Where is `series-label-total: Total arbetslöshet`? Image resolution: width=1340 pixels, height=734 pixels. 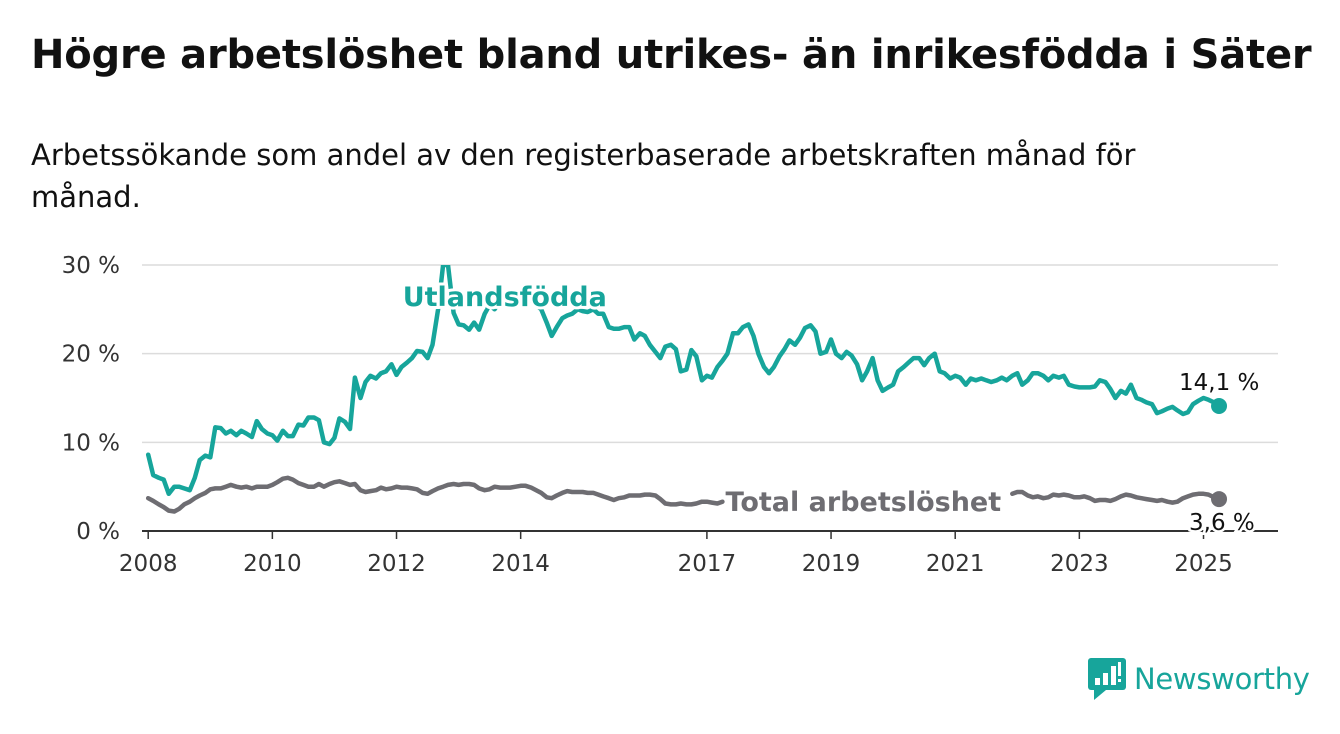
series-label-total: Total arbetslöshet is located at coordinates (864, 502).